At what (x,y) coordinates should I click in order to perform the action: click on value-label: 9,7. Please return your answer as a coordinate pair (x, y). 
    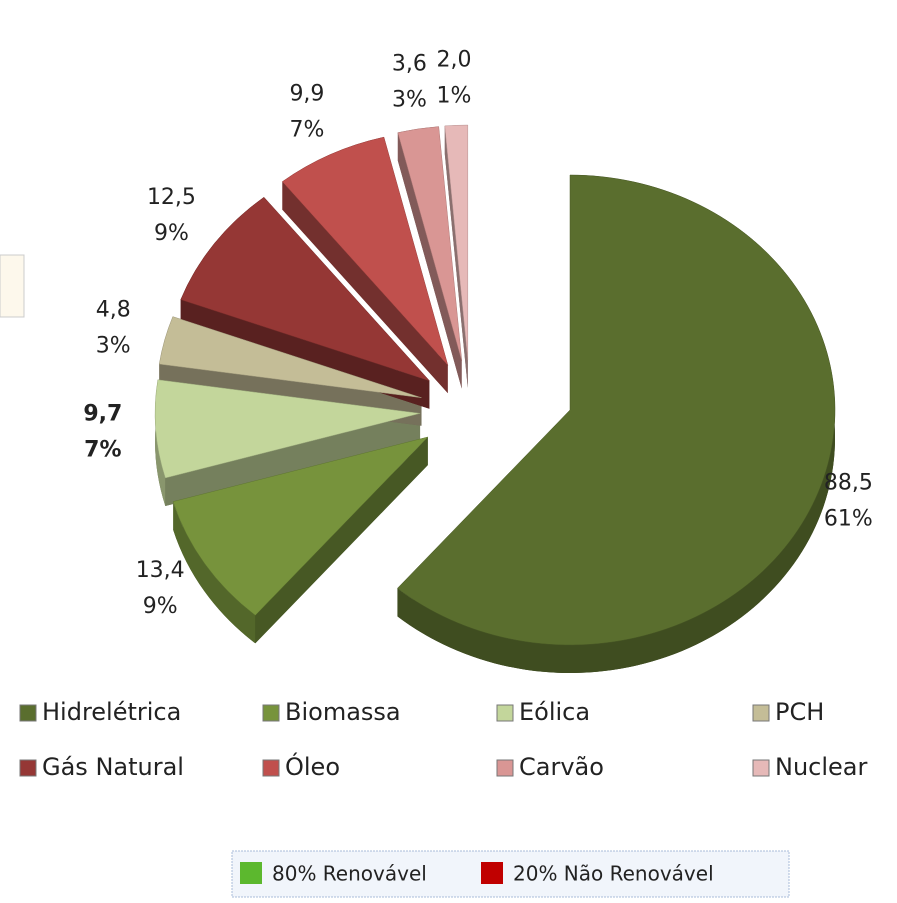
    Looking at the image, I should click on (102, 413).